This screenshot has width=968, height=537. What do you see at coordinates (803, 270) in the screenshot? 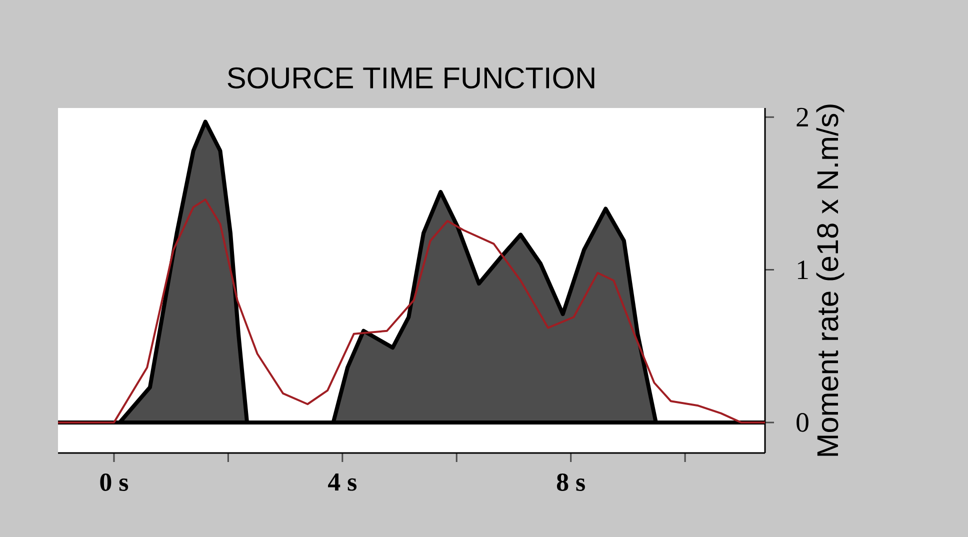
I see `y-tick-label: 1` at bounding box center [803, 270].